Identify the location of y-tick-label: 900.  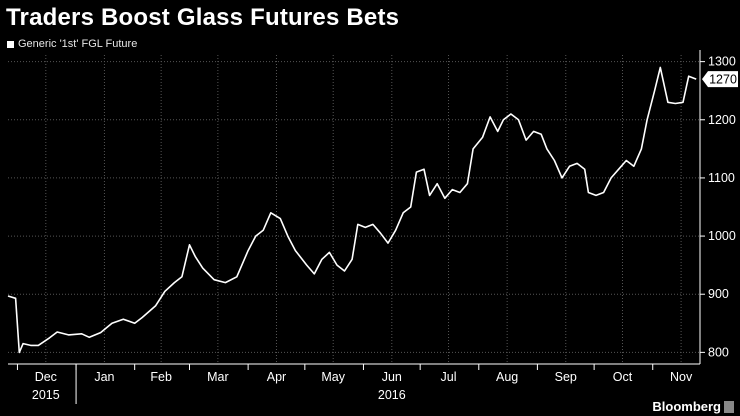
(718, 294).